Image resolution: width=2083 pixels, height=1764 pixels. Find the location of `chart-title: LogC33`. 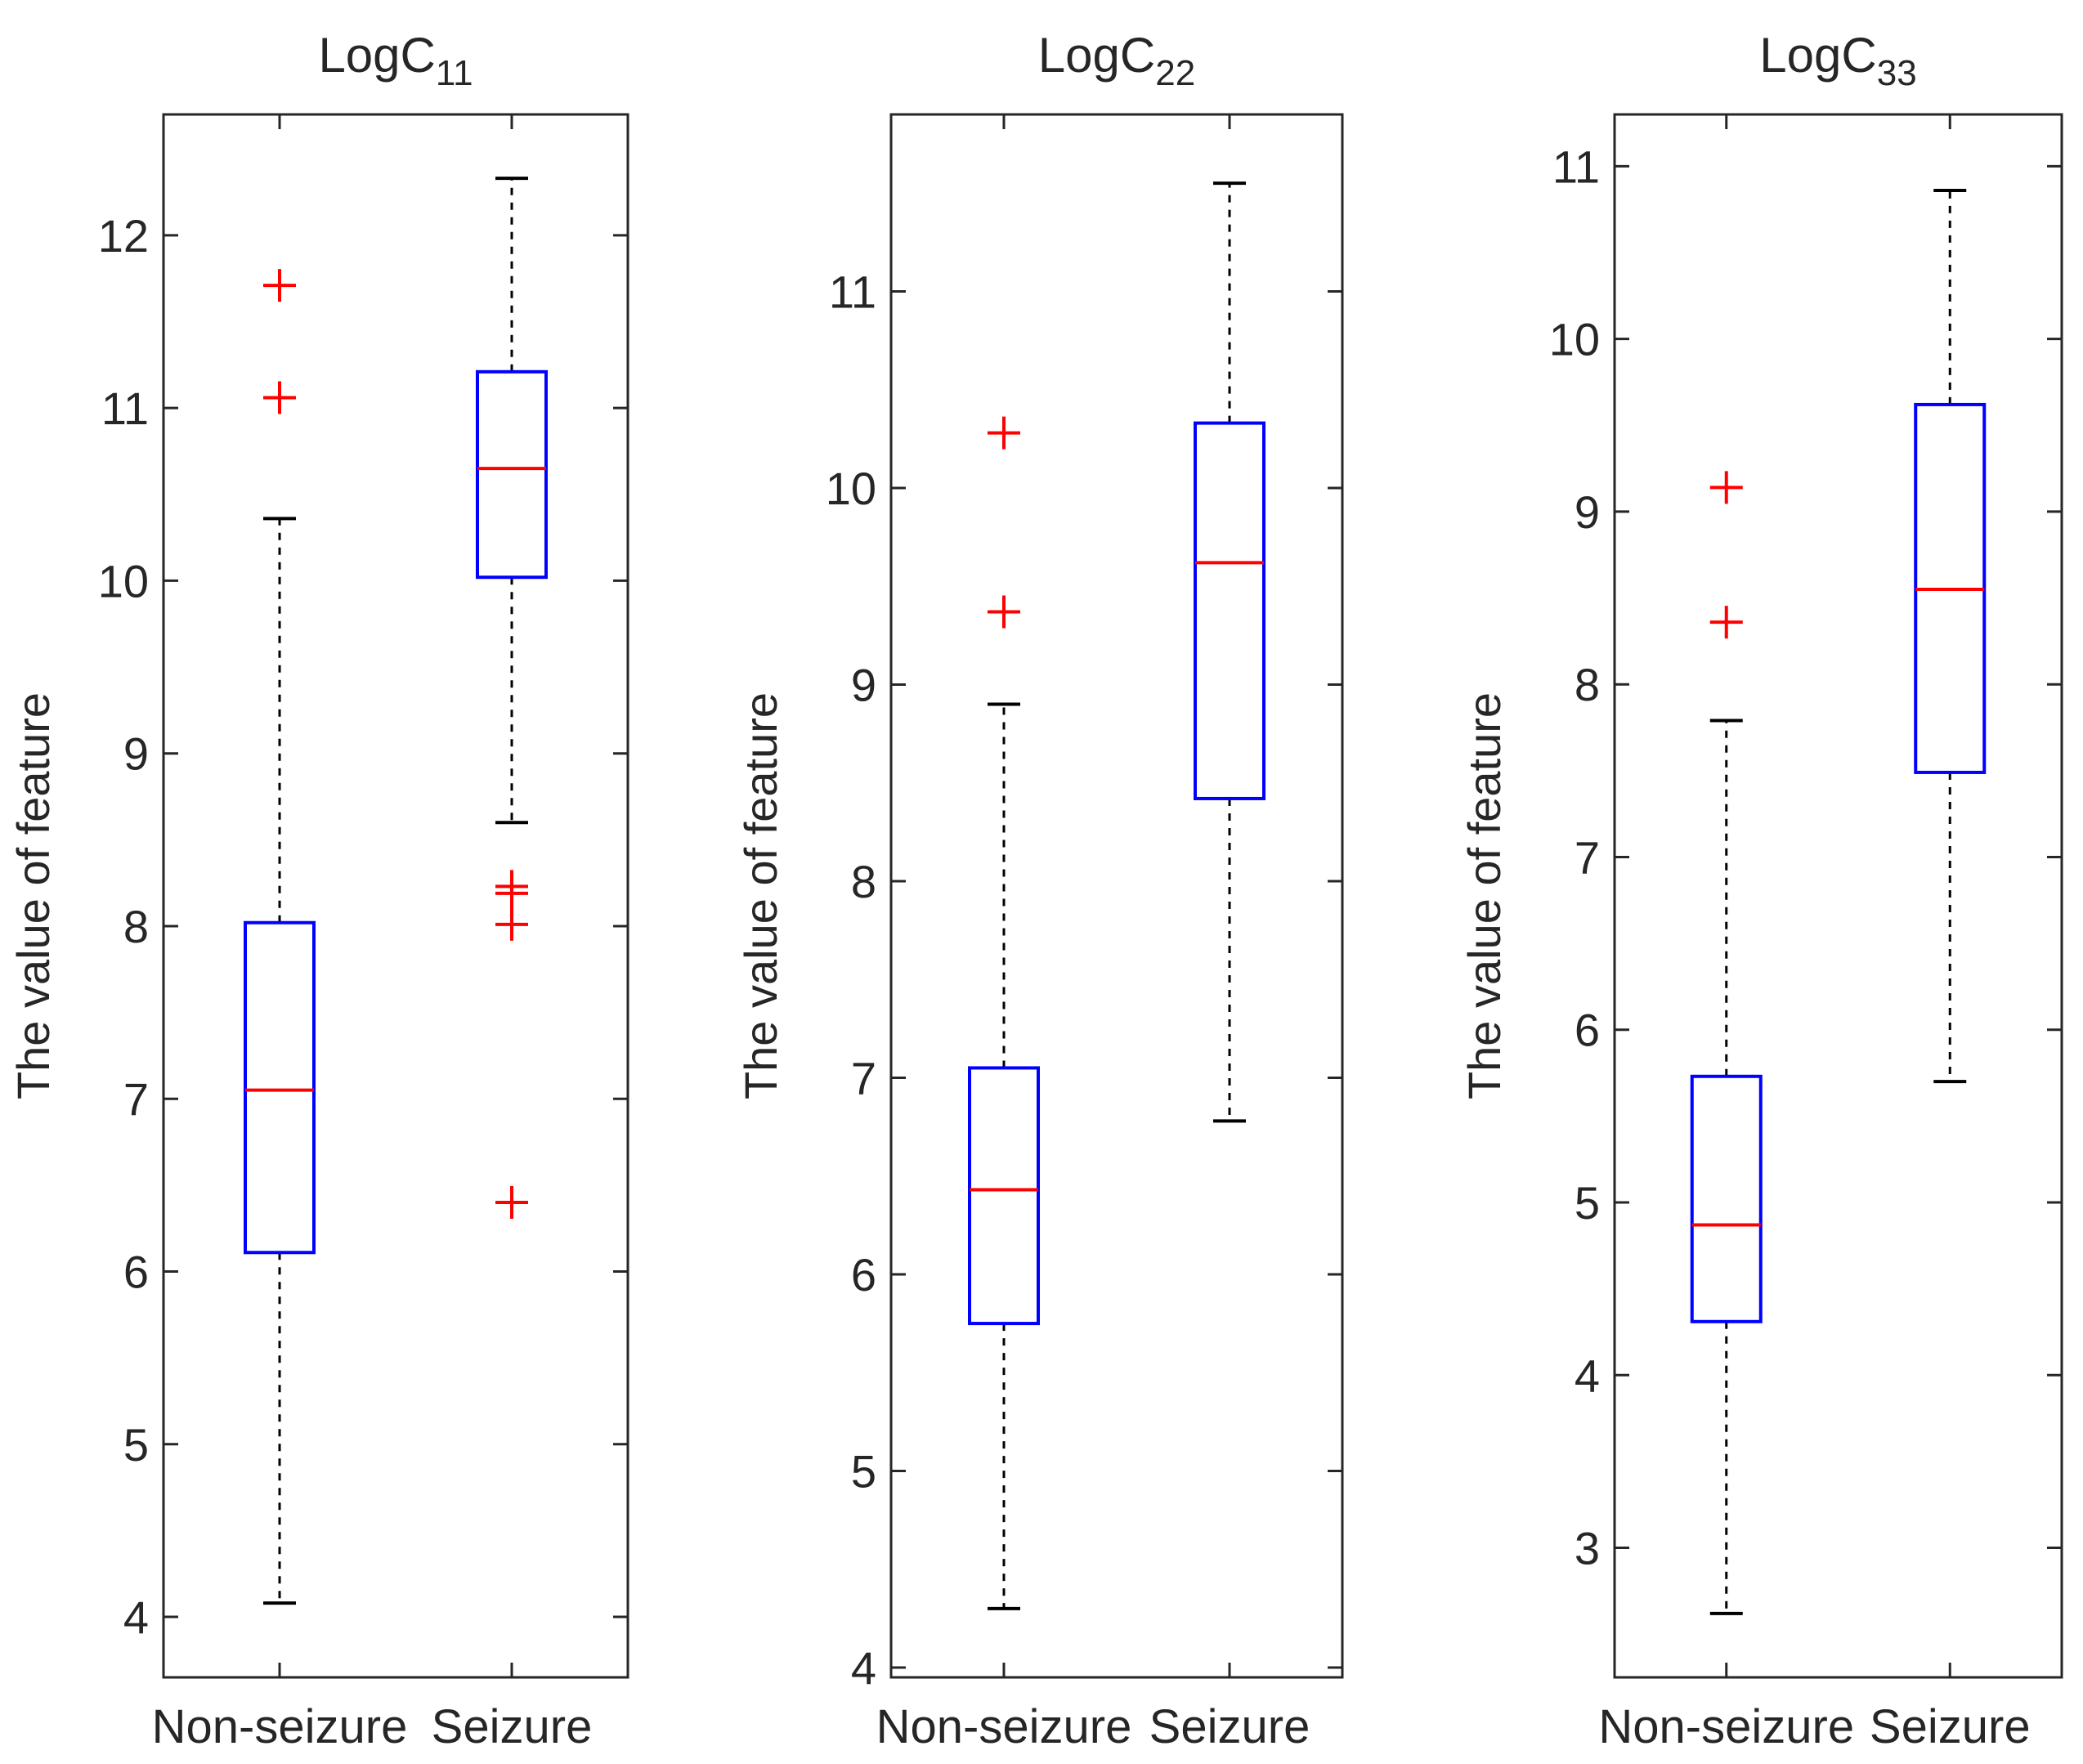

chart-title: LogC33 is located at coordinates (1837, 60).